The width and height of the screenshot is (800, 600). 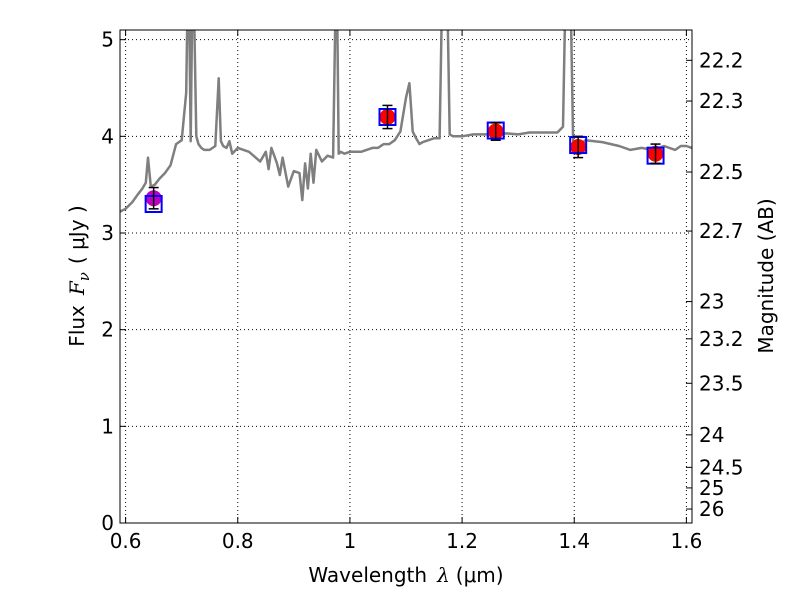 What do you see at coordinates (711, 488) in the screenshot?
I see `mag-tick-label: 25` at bounding box center [711, 488].